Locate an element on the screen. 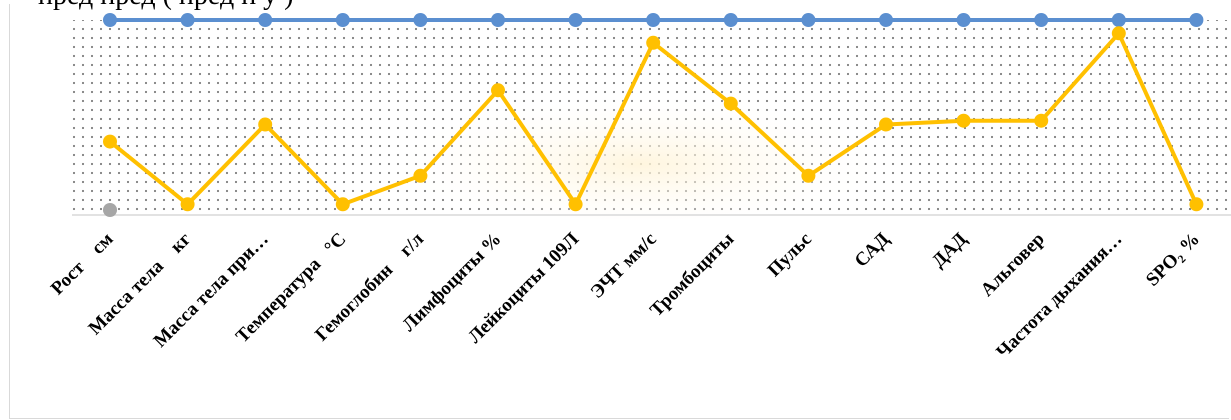 This screenshot has width=1231, height=420. x-tick-label: Рост см is located at coordinates (82, 264).